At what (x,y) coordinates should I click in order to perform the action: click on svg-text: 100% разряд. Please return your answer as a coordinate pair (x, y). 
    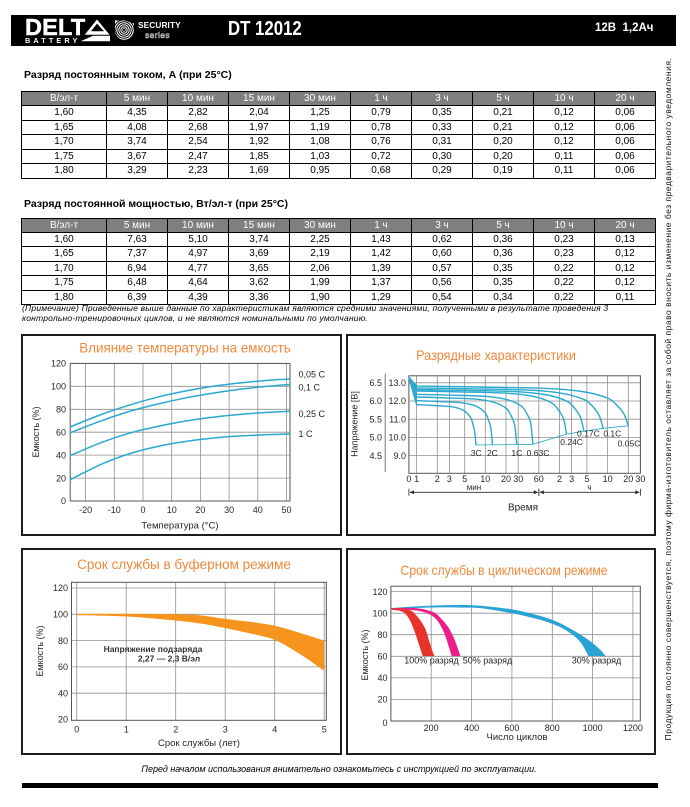
    Looking at the image, I should click on (431, 661).